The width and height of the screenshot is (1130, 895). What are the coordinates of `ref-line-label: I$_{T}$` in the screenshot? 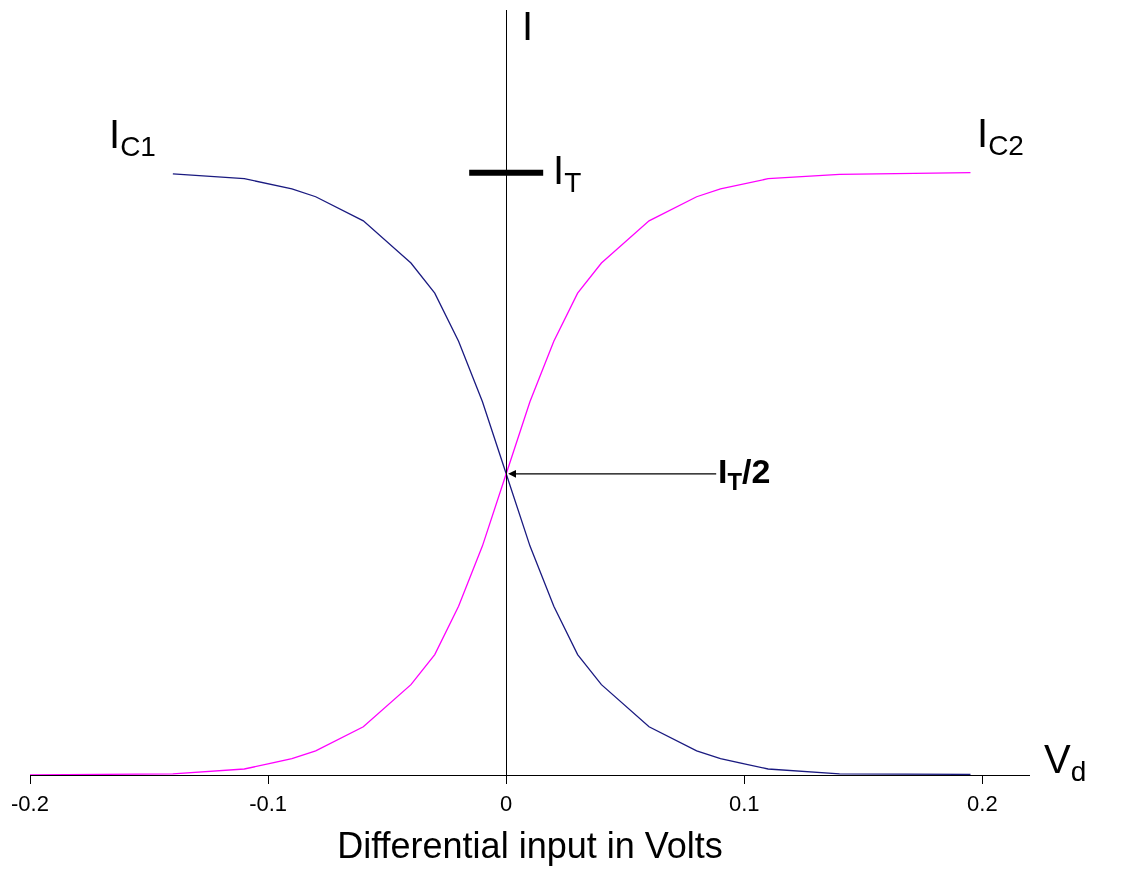 It's located at (567, 173).